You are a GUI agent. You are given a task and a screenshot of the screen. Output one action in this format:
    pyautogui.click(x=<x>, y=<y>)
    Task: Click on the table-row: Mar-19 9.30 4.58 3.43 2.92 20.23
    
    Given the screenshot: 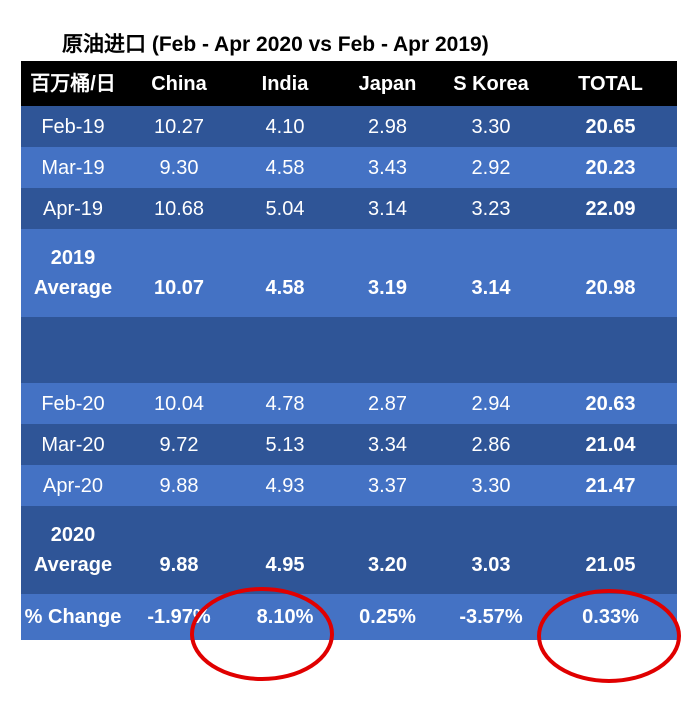 What is the action you would take?
    pyautogui.click(x=349, y=167)
    